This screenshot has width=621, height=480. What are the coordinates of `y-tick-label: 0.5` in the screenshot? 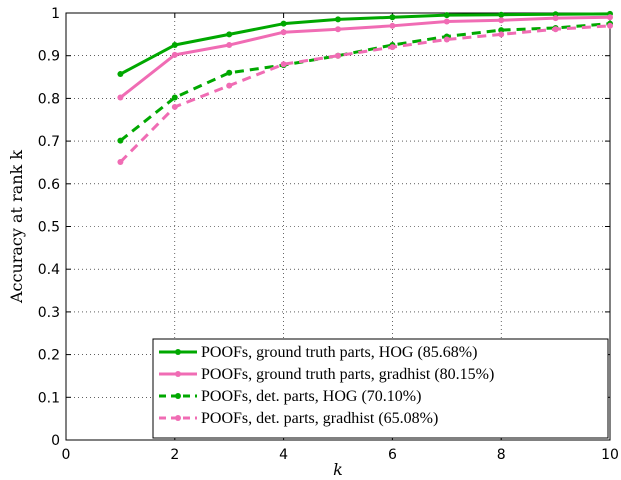 It's located at (49, 228).